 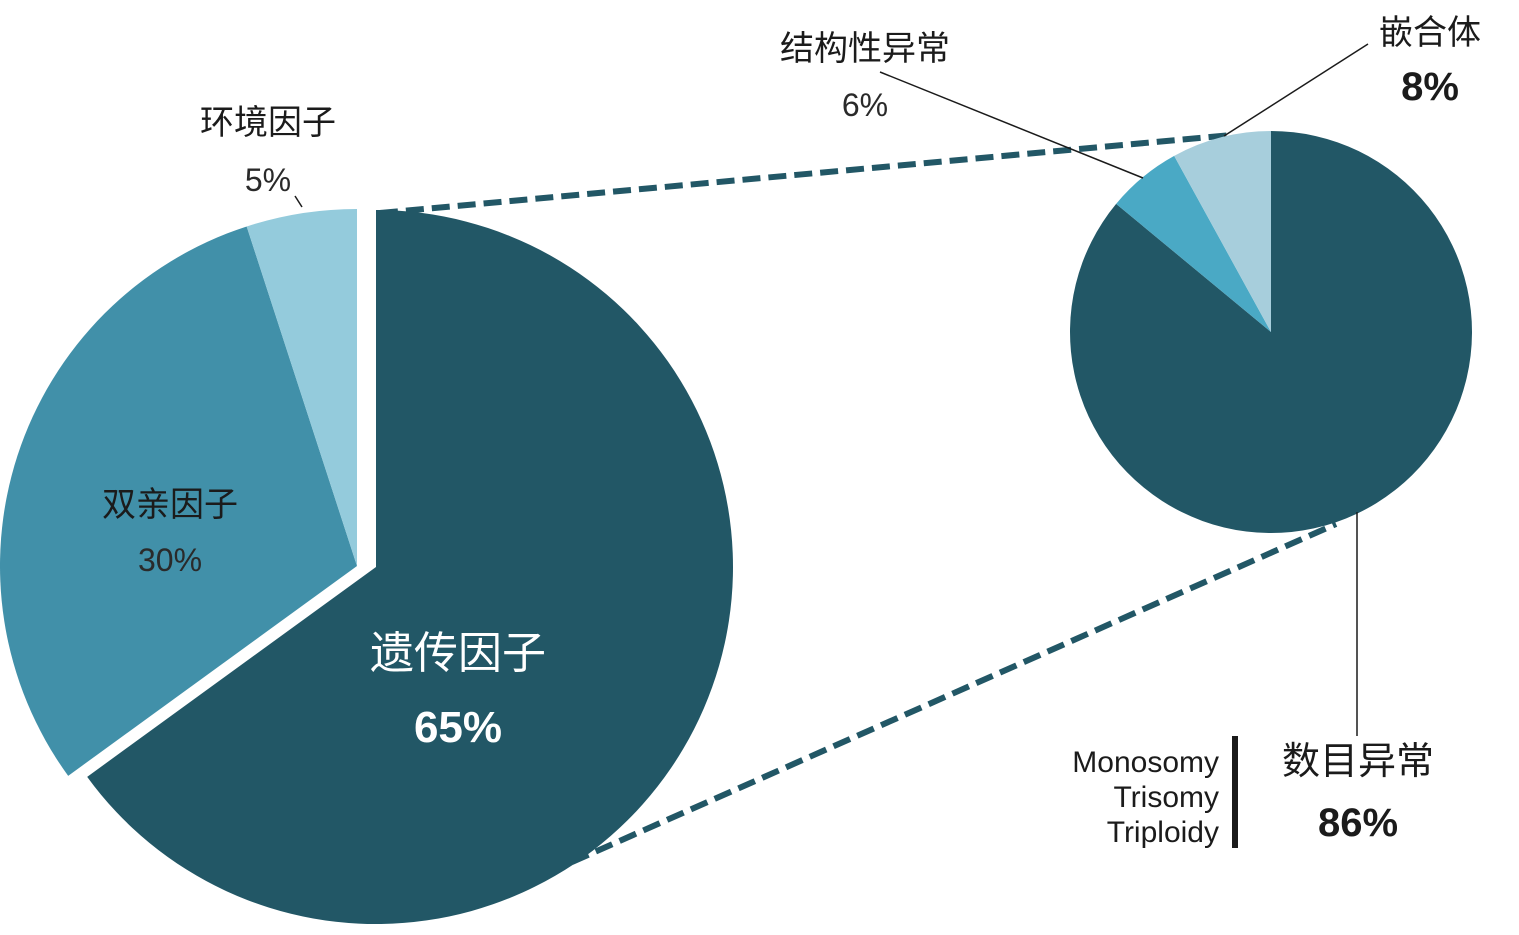 What do you see at coordinates (865, 49) in the screenshot?
I see `label-structural-name: 结构性异常` at bounding box center [865, 49].